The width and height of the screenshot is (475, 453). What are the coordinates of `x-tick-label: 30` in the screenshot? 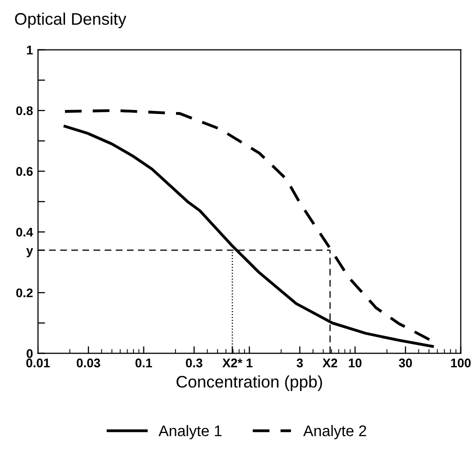 It's located at (405, 363).